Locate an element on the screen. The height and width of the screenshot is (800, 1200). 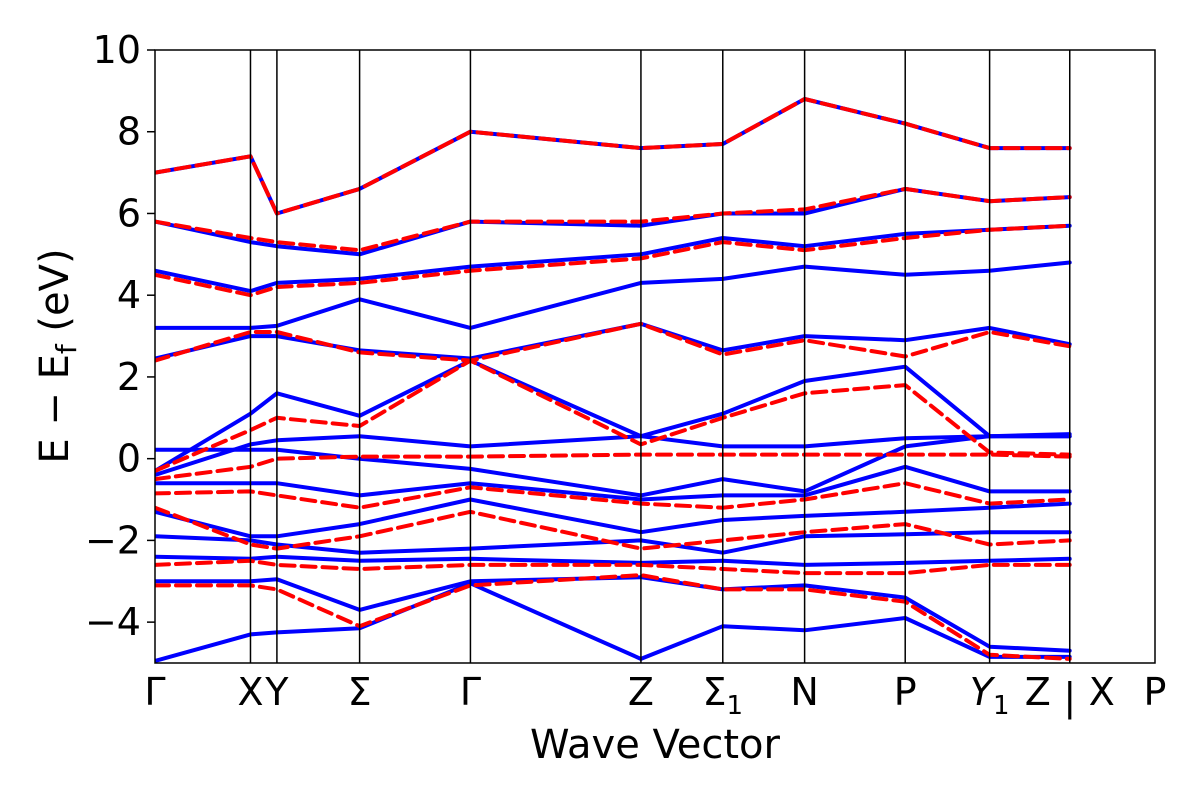
y-axis-ticks: −4 −2 0 2 4 6 8 10 is located at coordinates (120, 336).